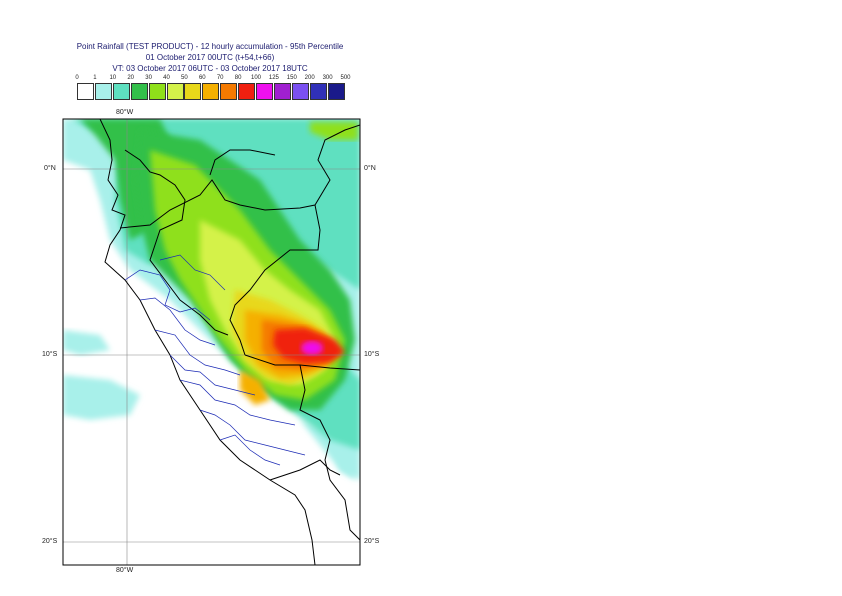  What do you see at coordinates (125, 570) in the screenshot?
I see `lon-label-bottom: 80°W` at bounding box center [125, 570].